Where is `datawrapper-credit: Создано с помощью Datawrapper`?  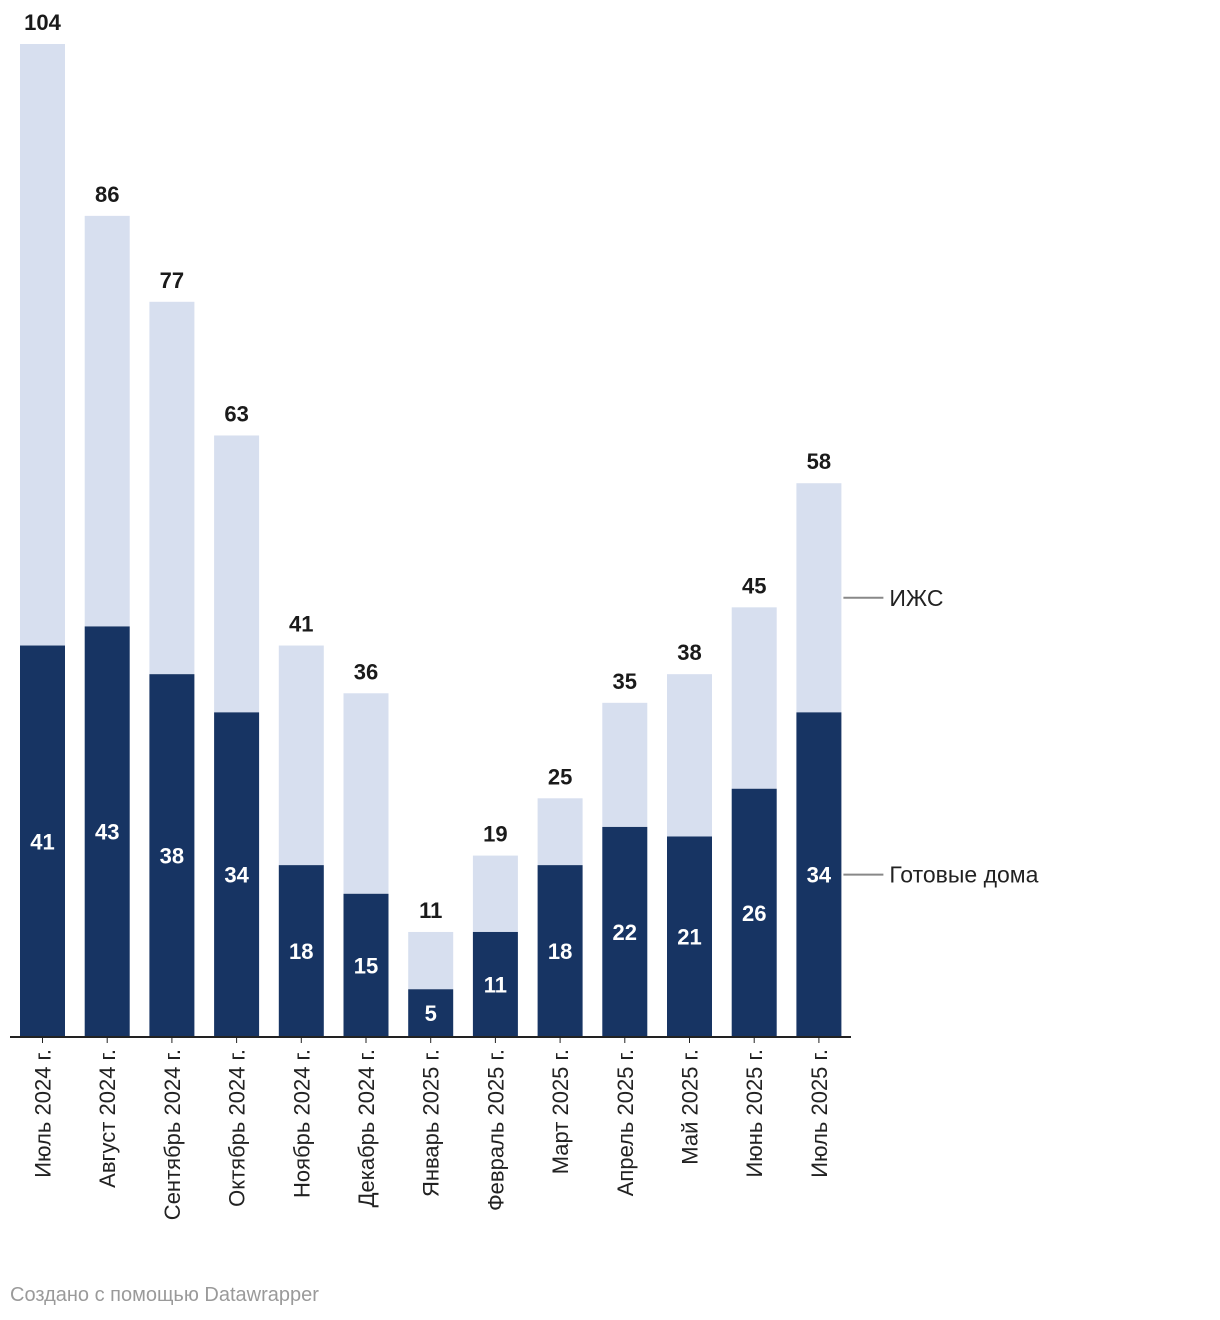 datawrapper-credit: Создано с помощью Datawrapper is located at coordinates (164, 1295).